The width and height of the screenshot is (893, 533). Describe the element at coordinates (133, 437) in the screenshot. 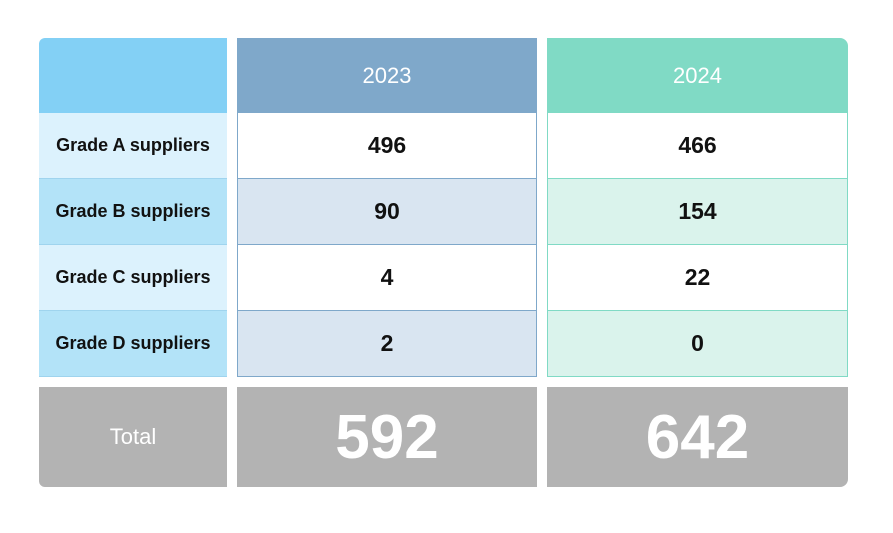

I see `total-label: Total` at that location.